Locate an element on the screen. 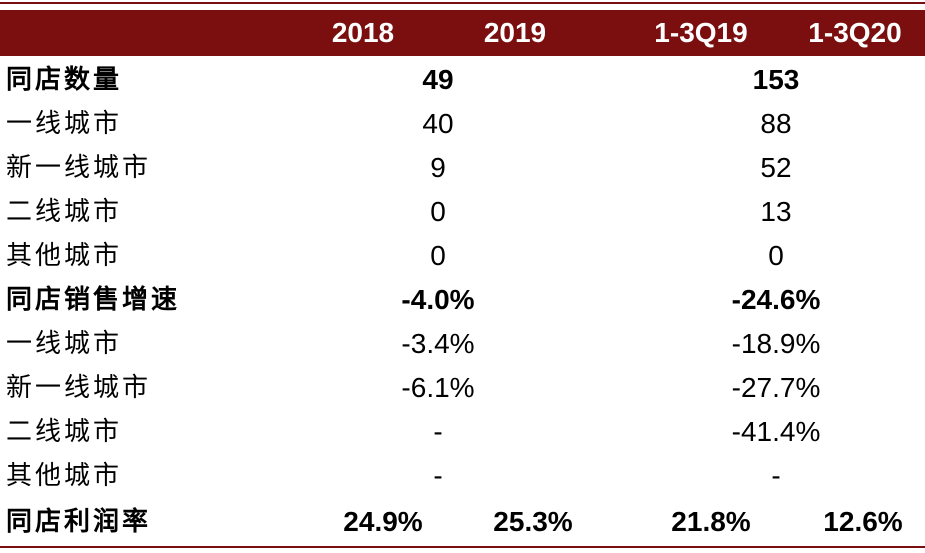 This screenshot has height=553, width=925. cell-1-3q: -18.9% is located at coordinates (776, 343).